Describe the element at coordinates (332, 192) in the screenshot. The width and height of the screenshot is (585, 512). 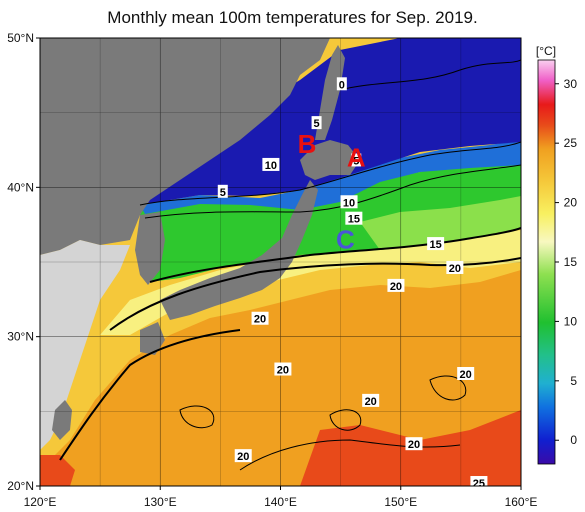
I see `marker-layer: AB C` at that location.